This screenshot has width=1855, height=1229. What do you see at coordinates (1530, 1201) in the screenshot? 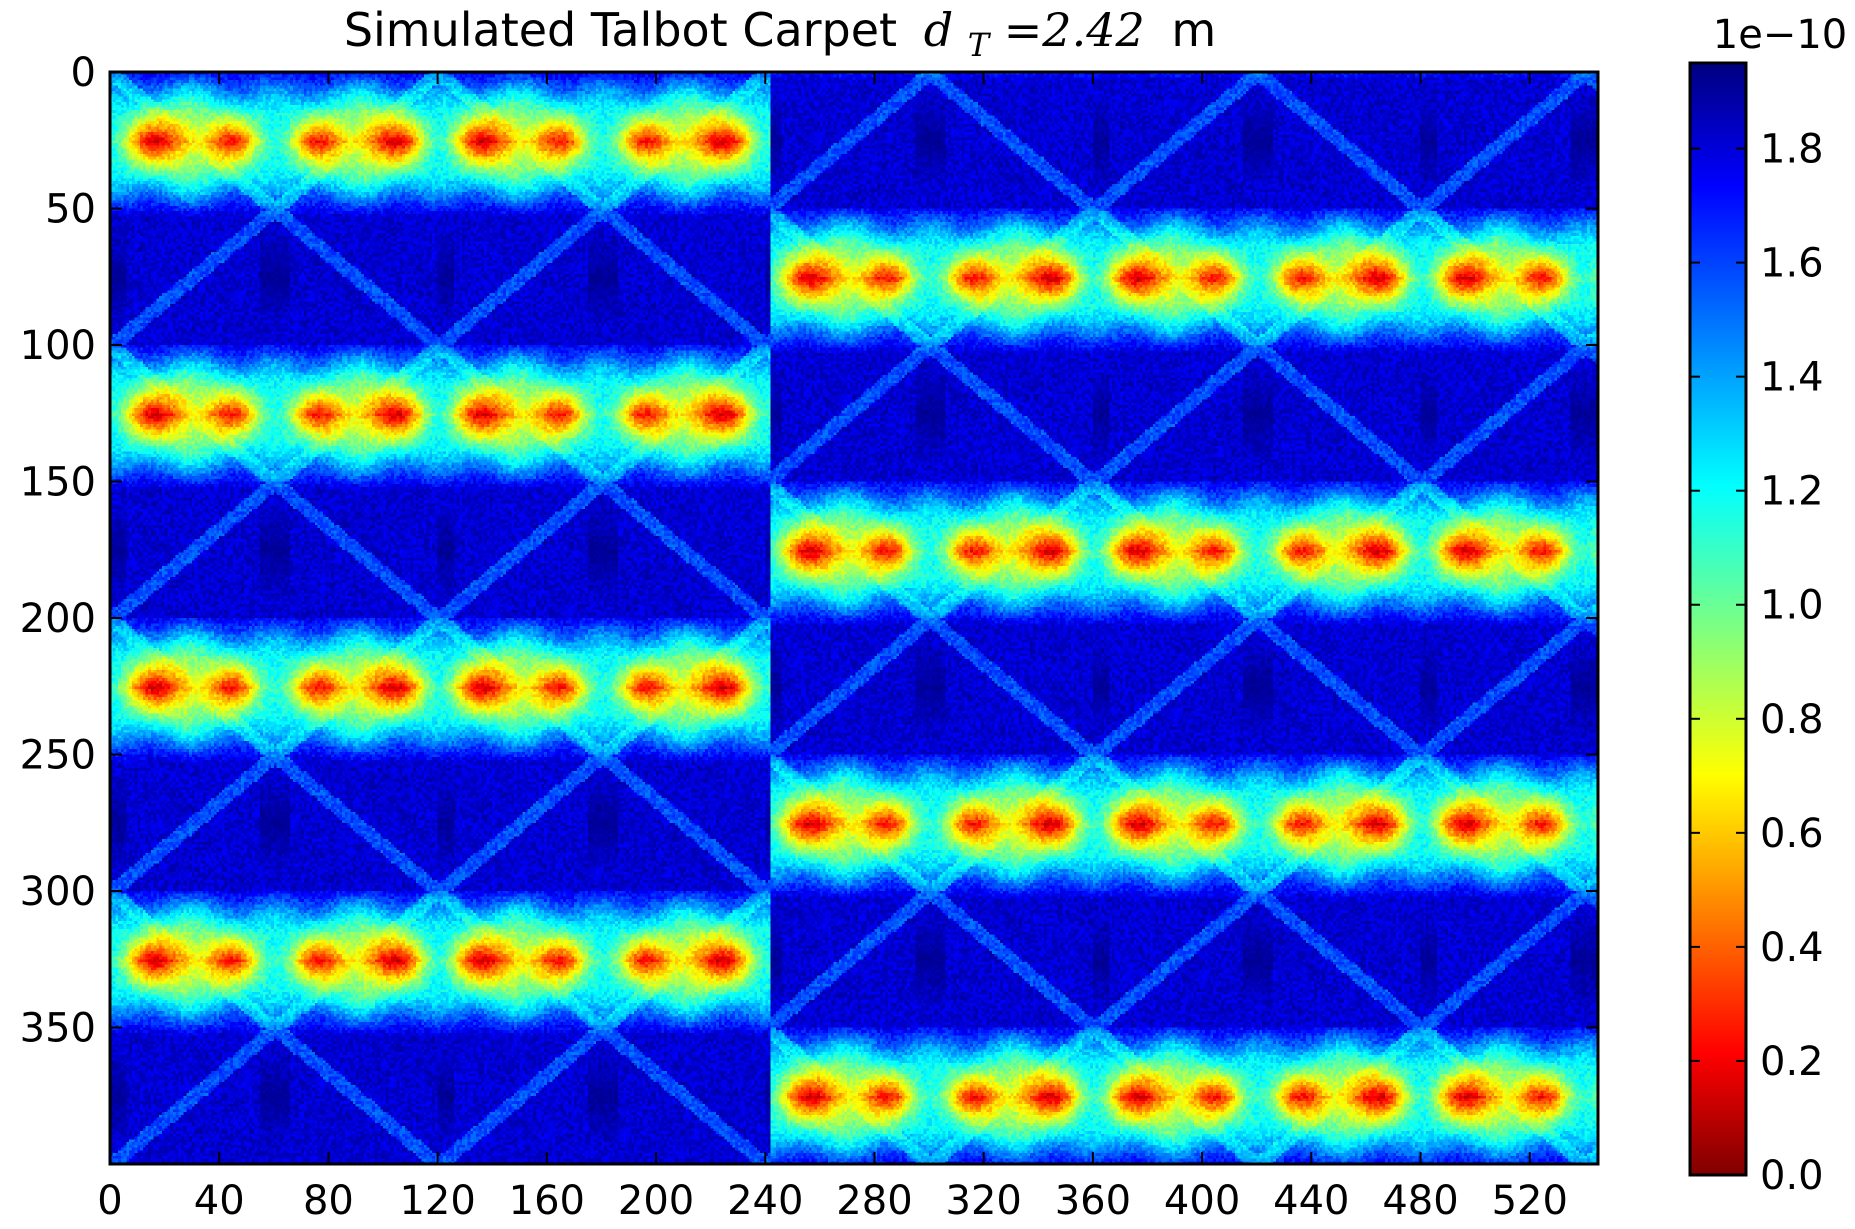
I see `x-tick-label: 520` at bounding box center [1530, 1201].